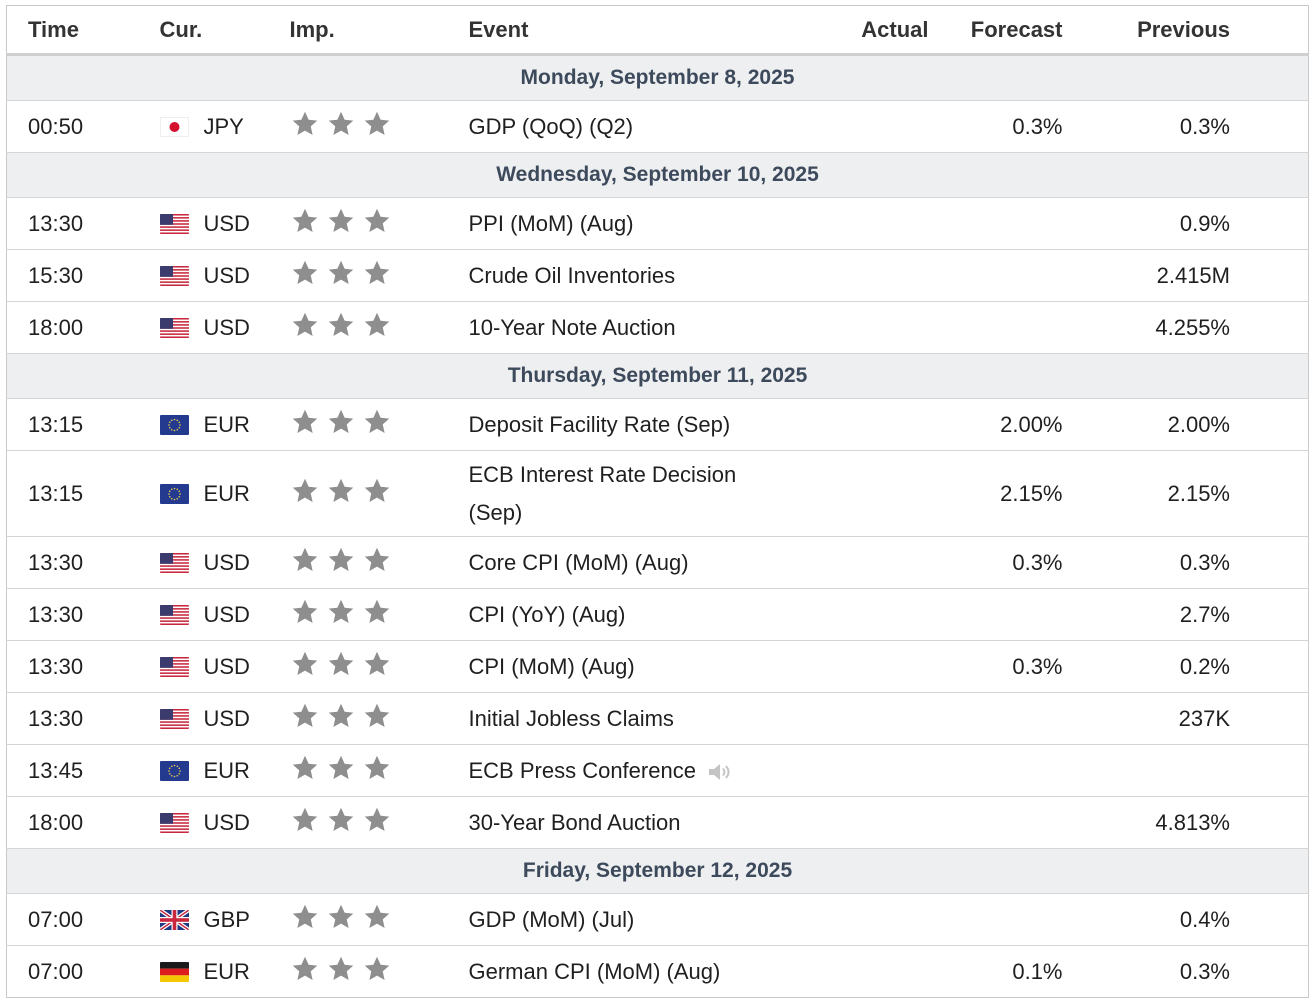  I want to click on event-name: CPI (MoM) (Aug), so click(551, 666).